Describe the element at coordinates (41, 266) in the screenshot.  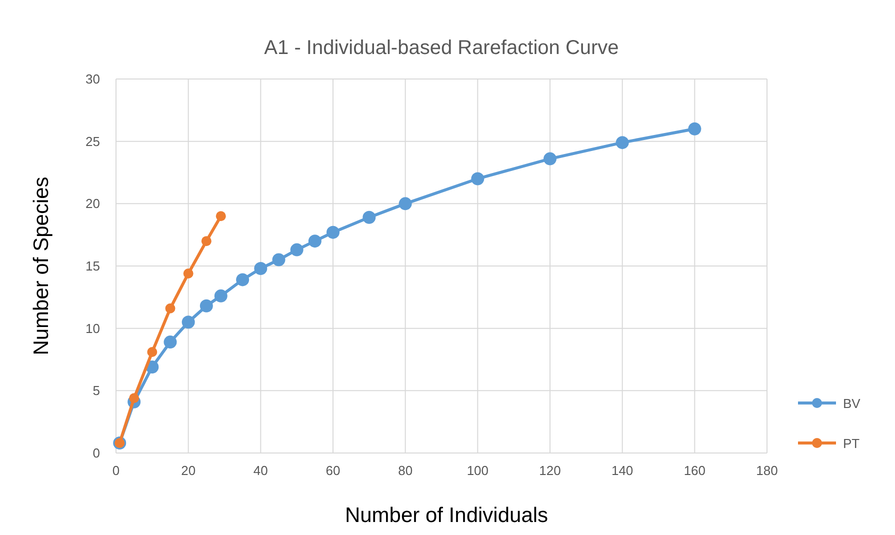
I see `y-axis-title: Number of Species` at that location.